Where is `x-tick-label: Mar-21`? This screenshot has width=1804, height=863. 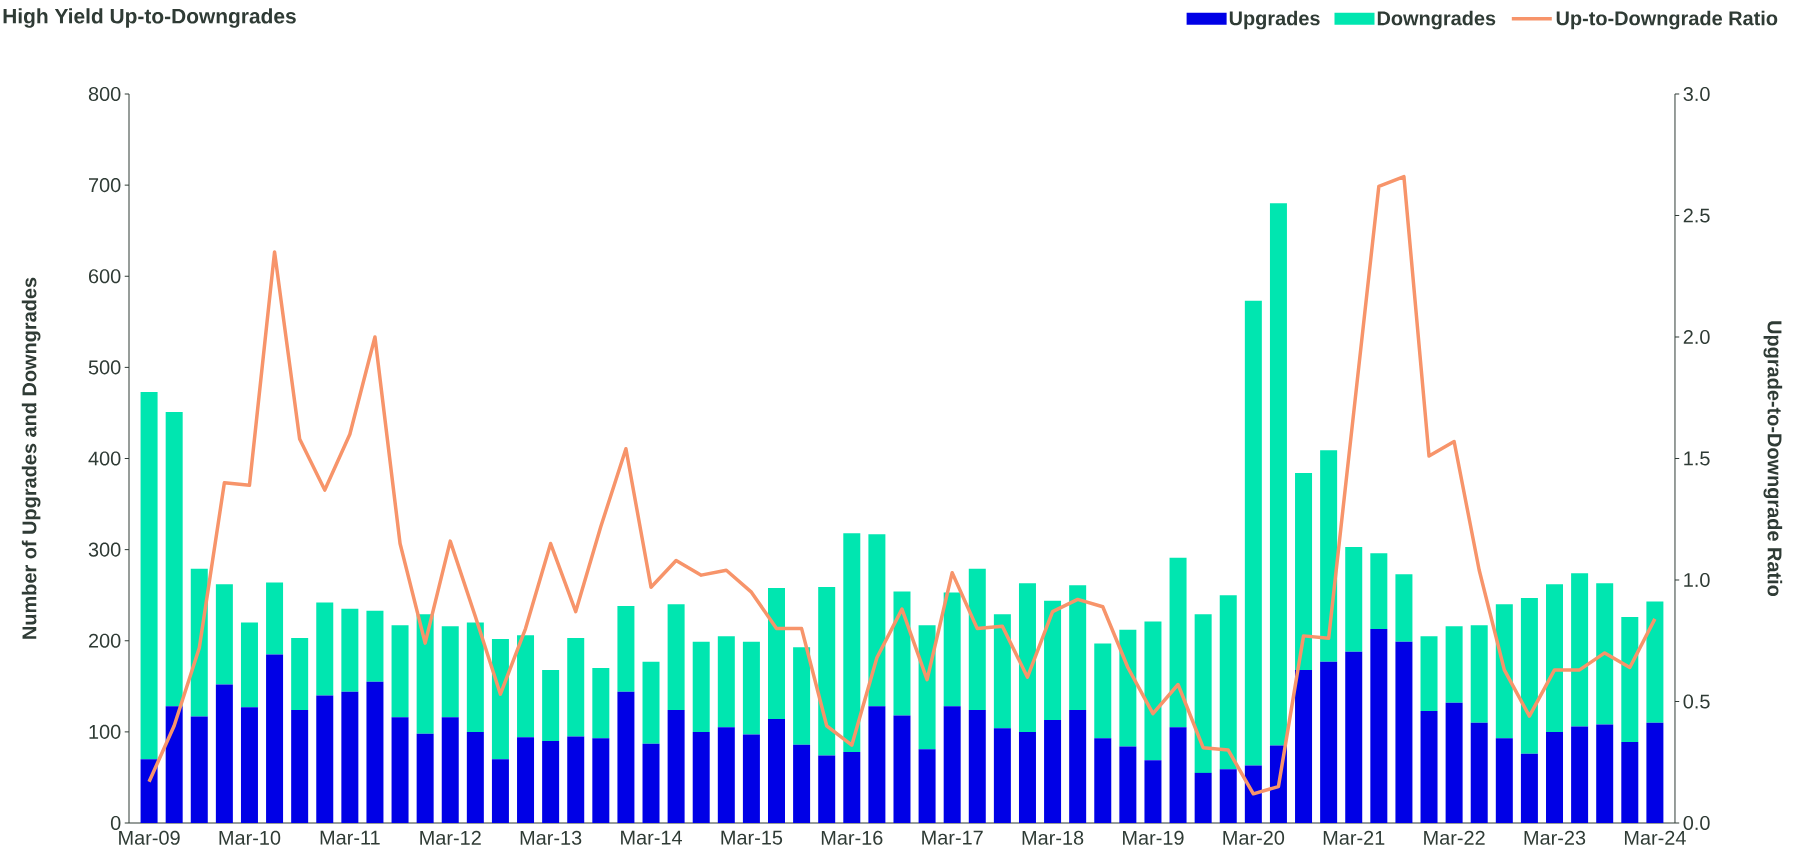
x-tick-label: Mar-21 is located at coordinates (1354, 837).